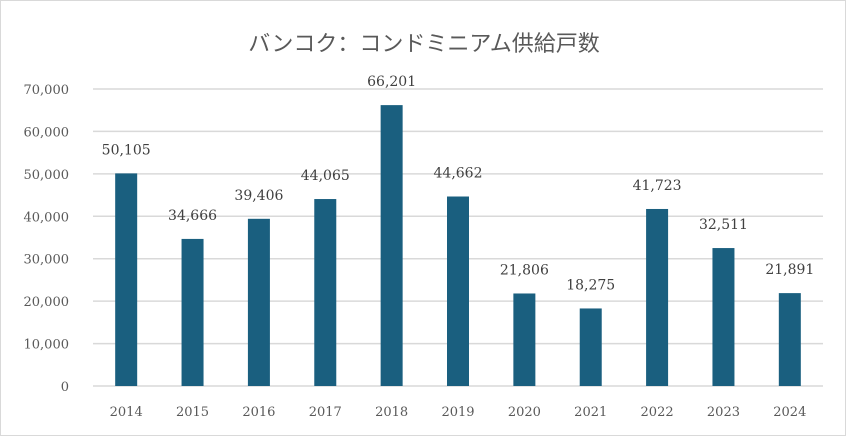 The image size is (846, 437). What do you see at coordinates (47, 345) in the screenshot?
I see `y-tick-label: 10,000` at bounding box center [47, 345].